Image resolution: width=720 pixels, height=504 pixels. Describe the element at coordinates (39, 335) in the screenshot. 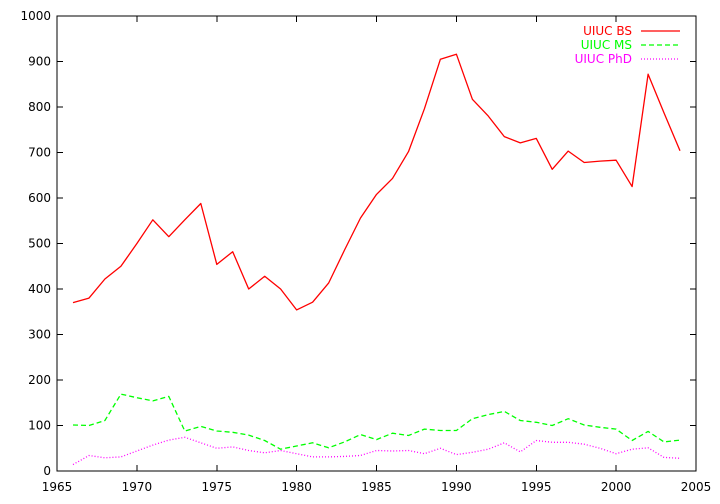

I see `y-tick-label: 300` at that location.